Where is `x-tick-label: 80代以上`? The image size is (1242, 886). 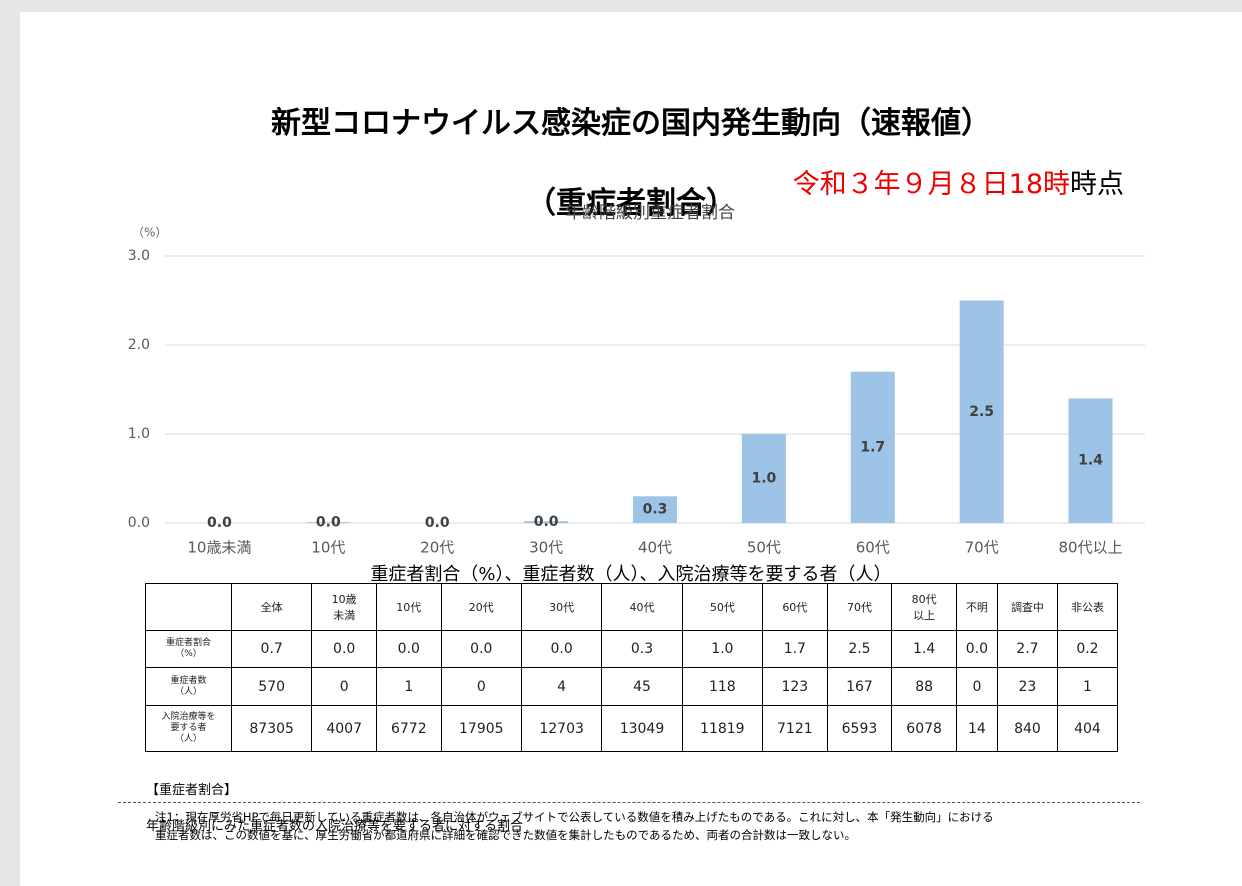 x-tick-label: 80代以上 is located at coordinates (1091, 548).